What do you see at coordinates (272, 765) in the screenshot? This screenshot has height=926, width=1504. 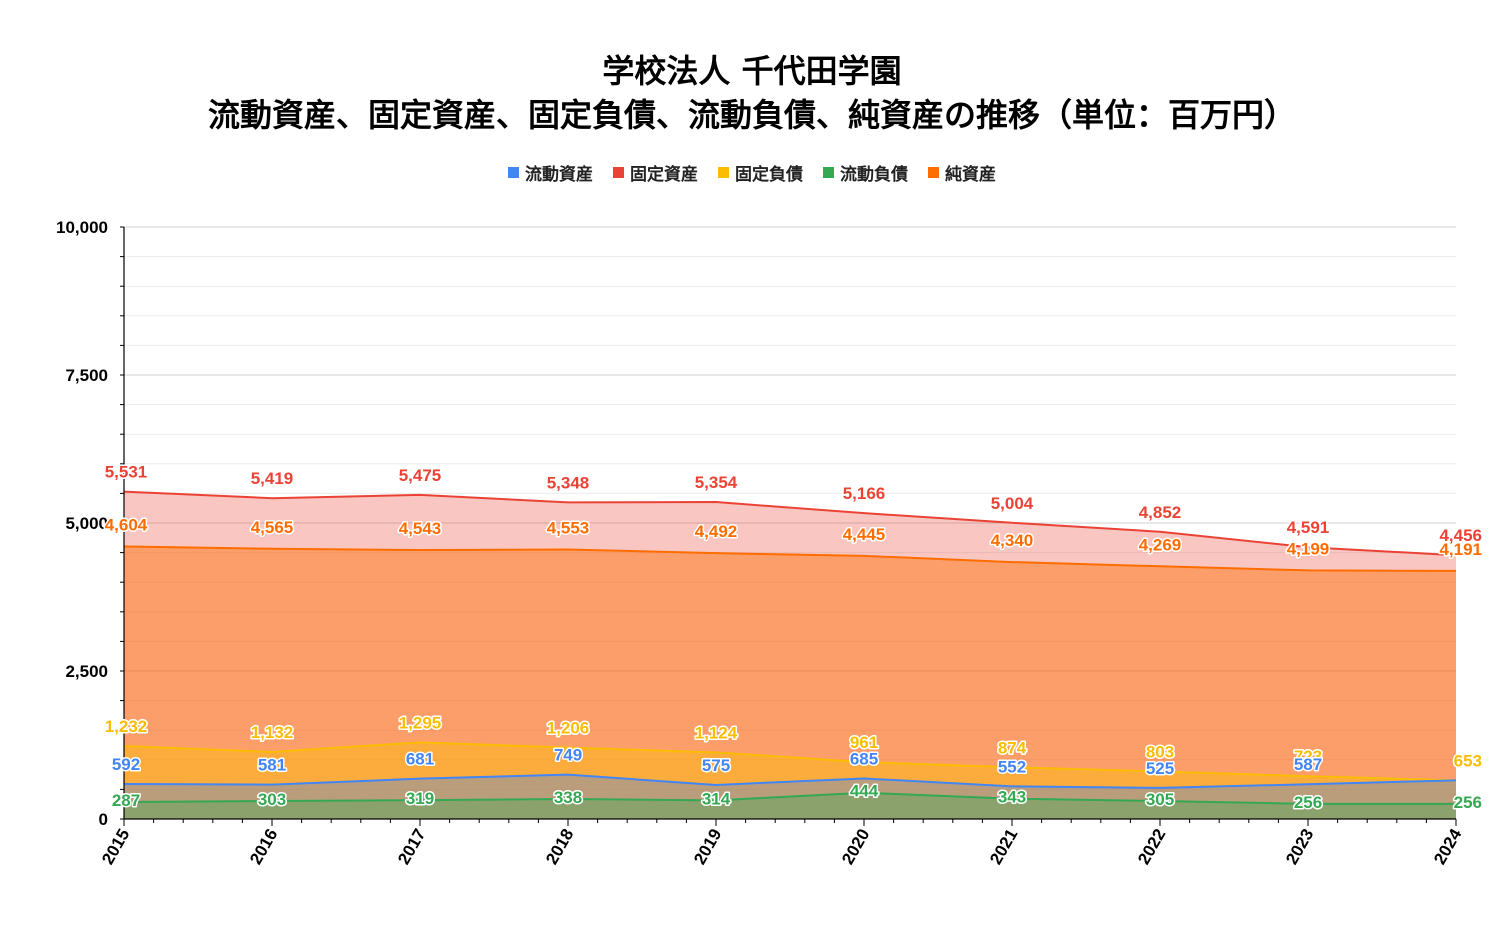 I see `data-label: 581` at bounding box center [272, 765].